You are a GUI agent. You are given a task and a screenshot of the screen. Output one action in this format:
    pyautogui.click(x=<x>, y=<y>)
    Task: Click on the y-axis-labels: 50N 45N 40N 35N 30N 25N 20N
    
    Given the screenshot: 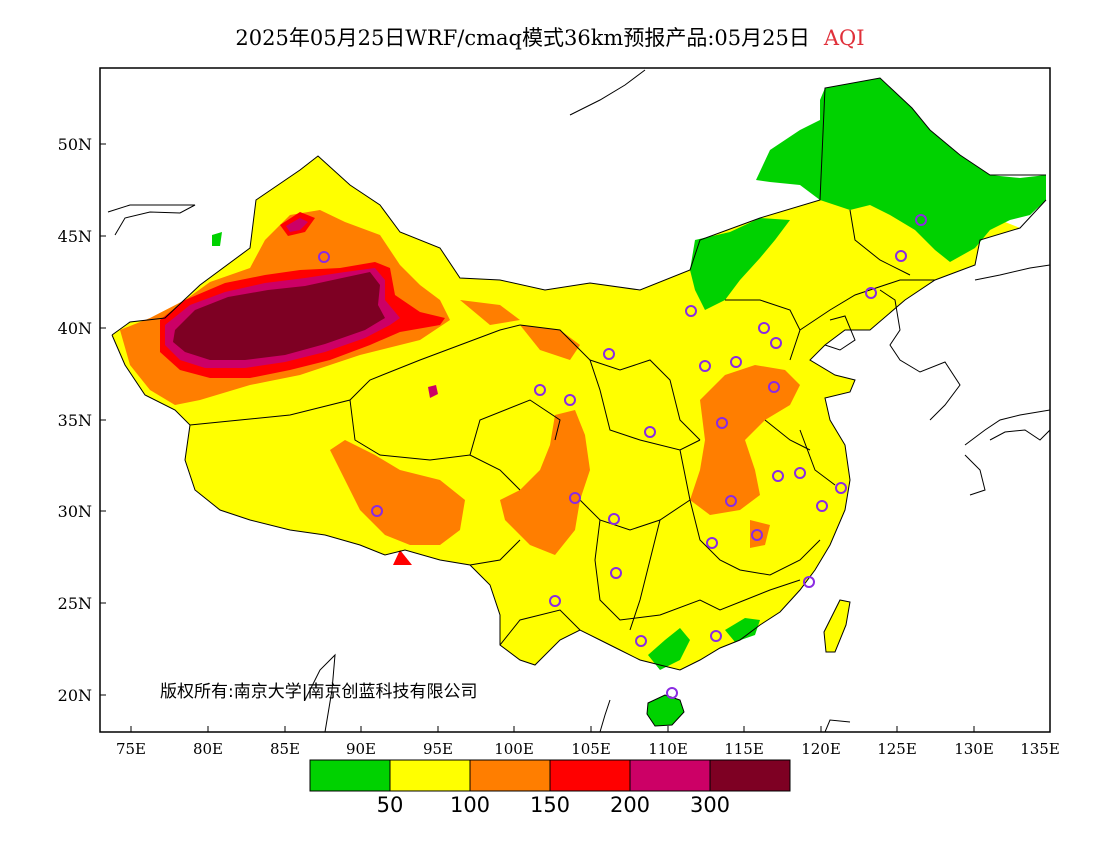 What is the action you would take?
    pyautogui.click(x=75, y=420)
    